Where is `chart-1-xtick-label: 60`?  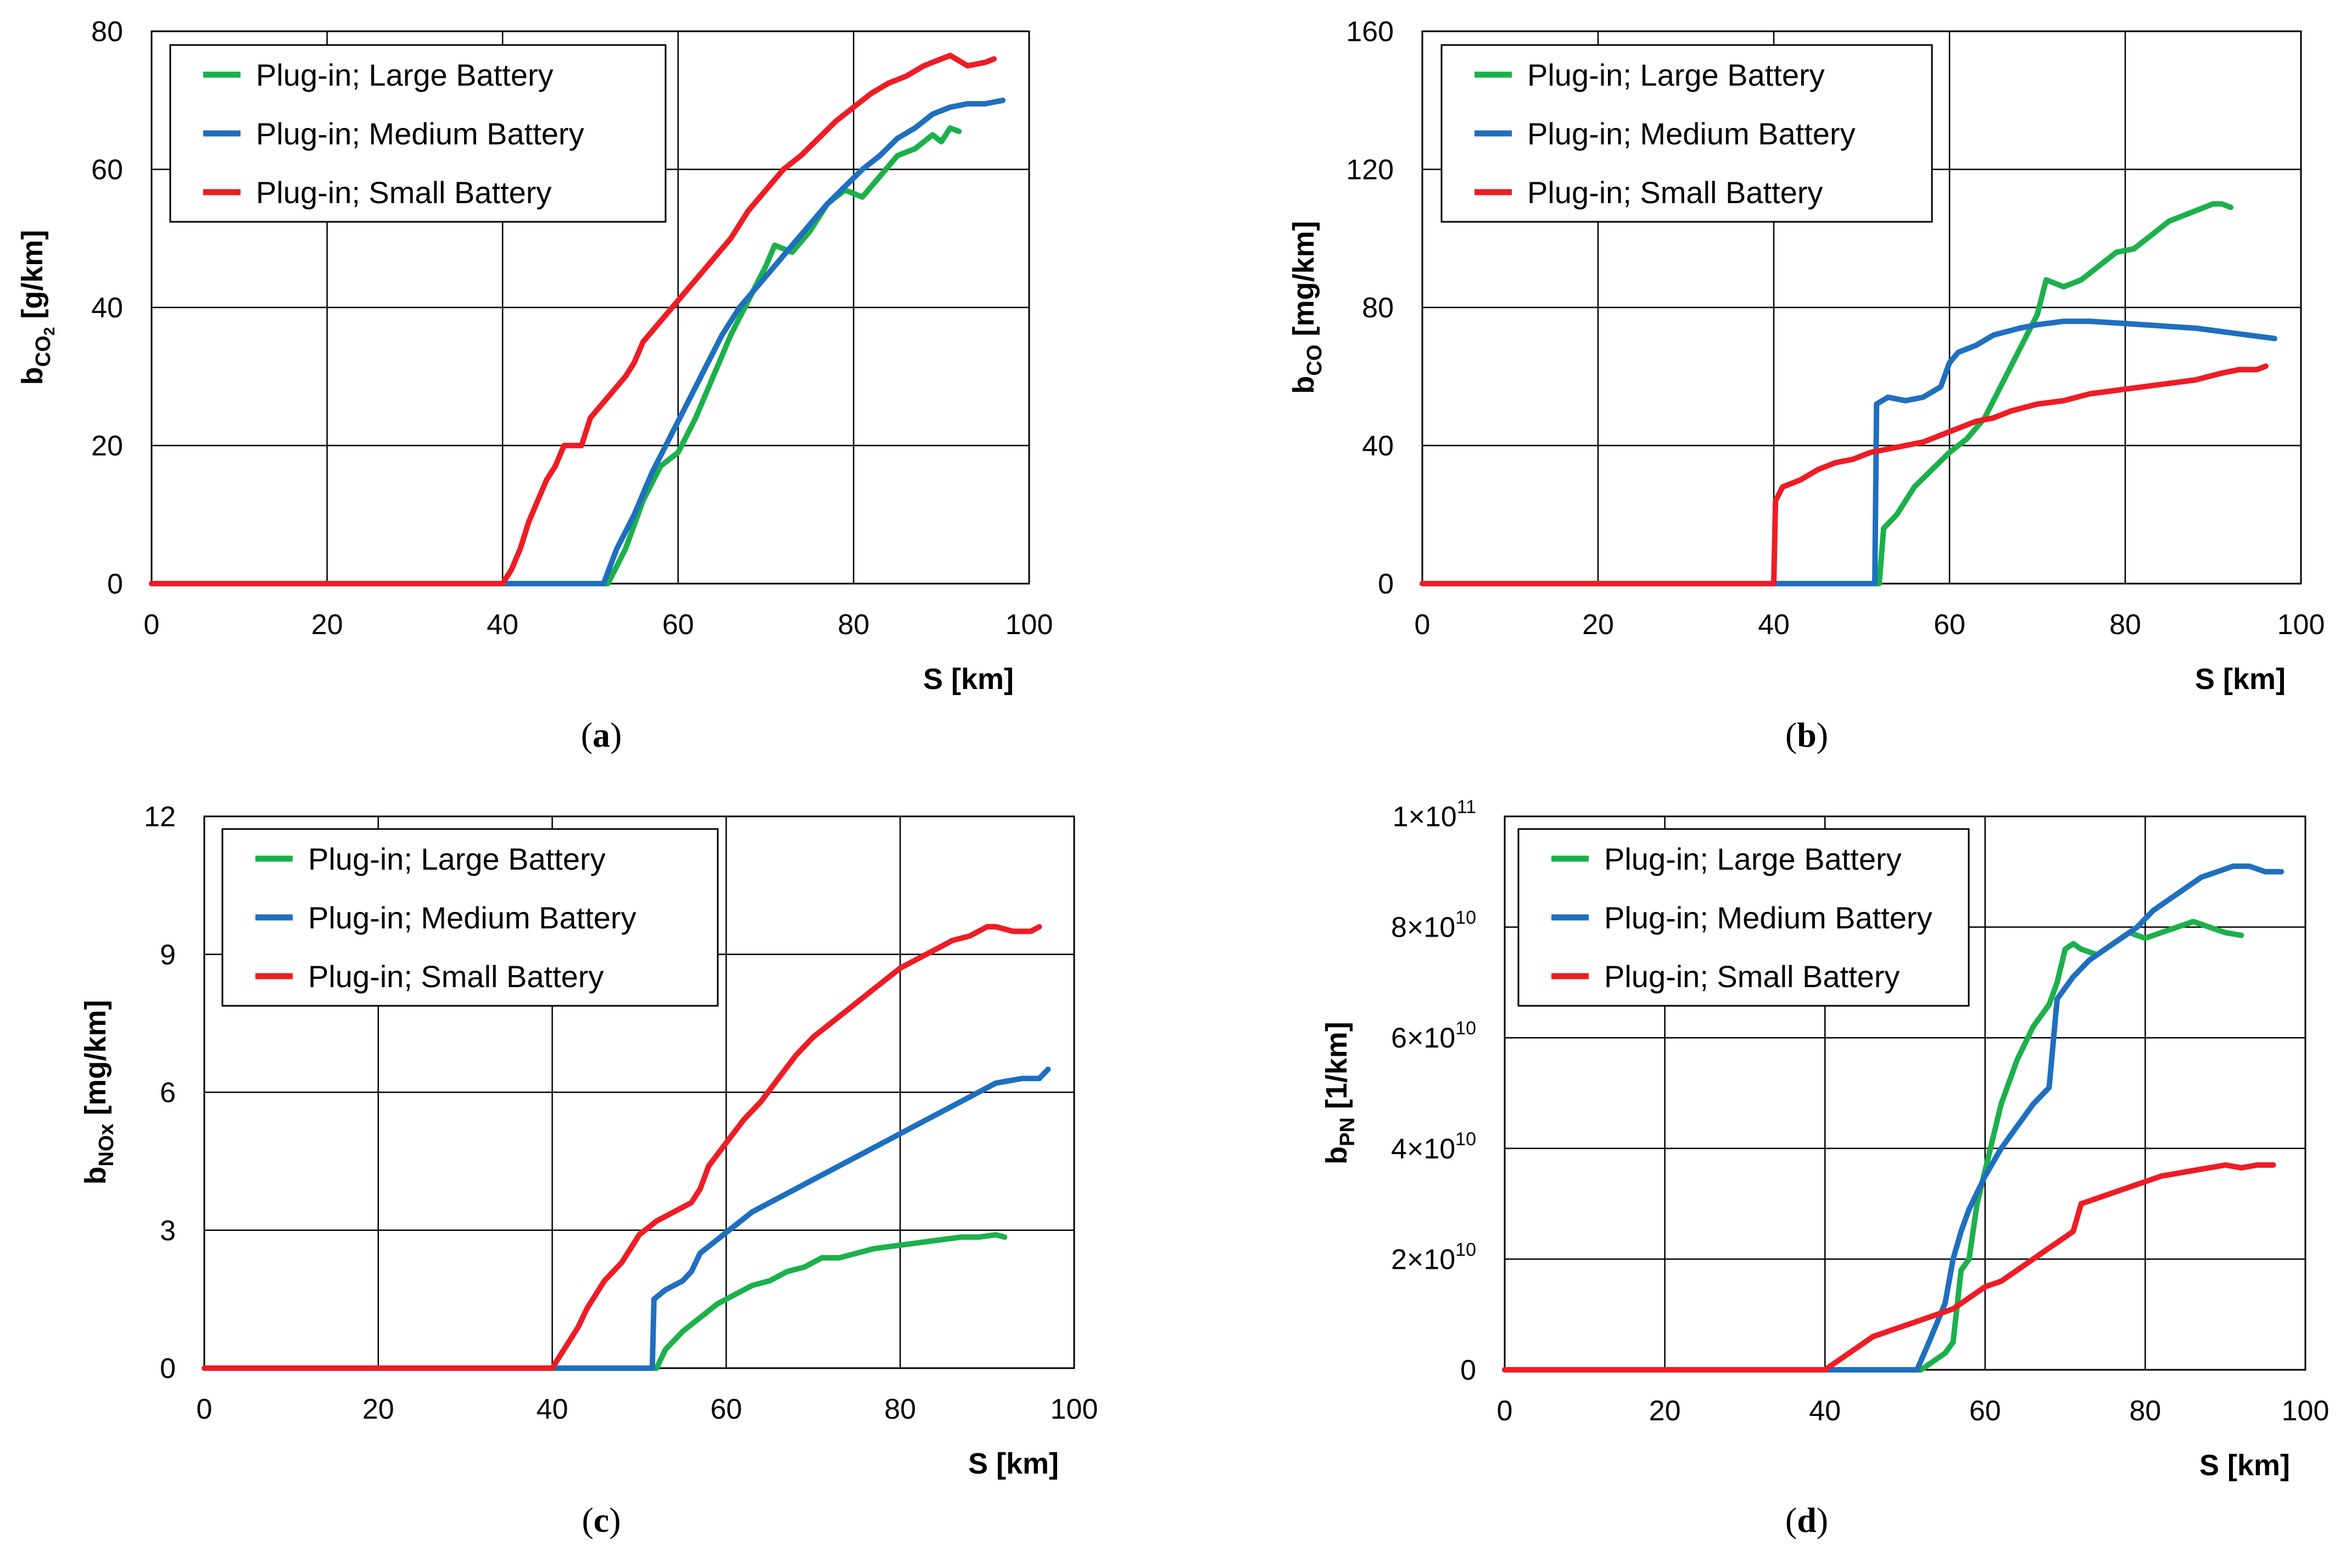 chart-1-xtick-label: 60 is located at coordinates (678, 625).